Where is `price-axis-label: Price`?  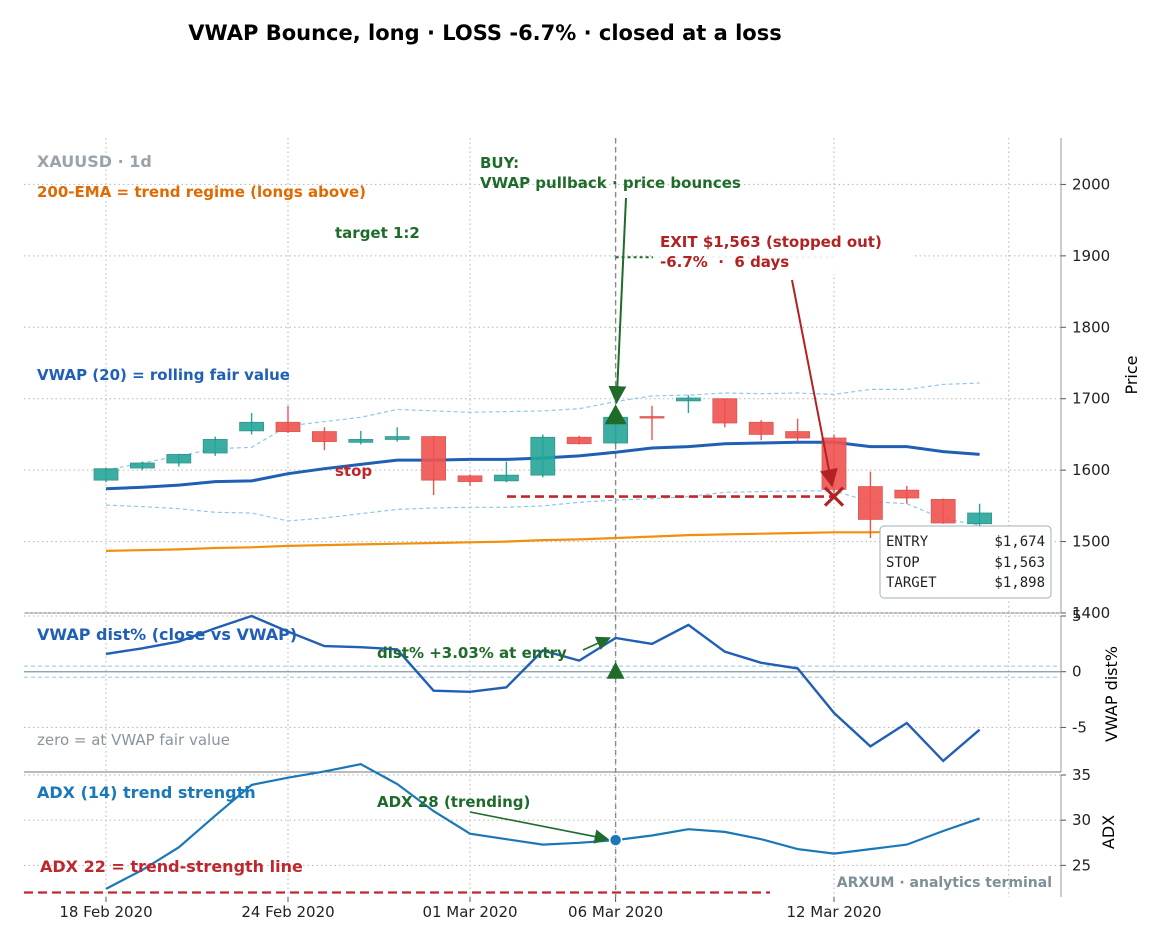 price-axis-label: Price is located at coordinates (1131, 374).